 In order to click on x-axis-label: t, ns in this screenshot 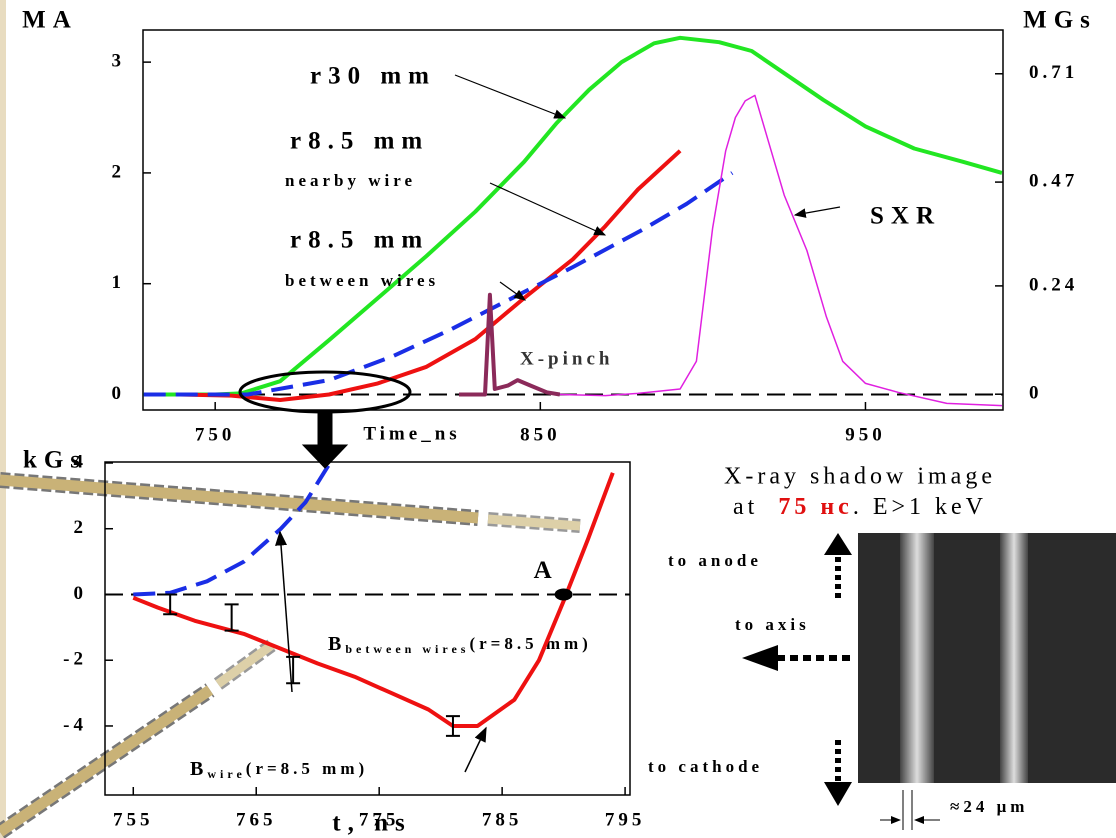, I will do `click(371, 823)`.